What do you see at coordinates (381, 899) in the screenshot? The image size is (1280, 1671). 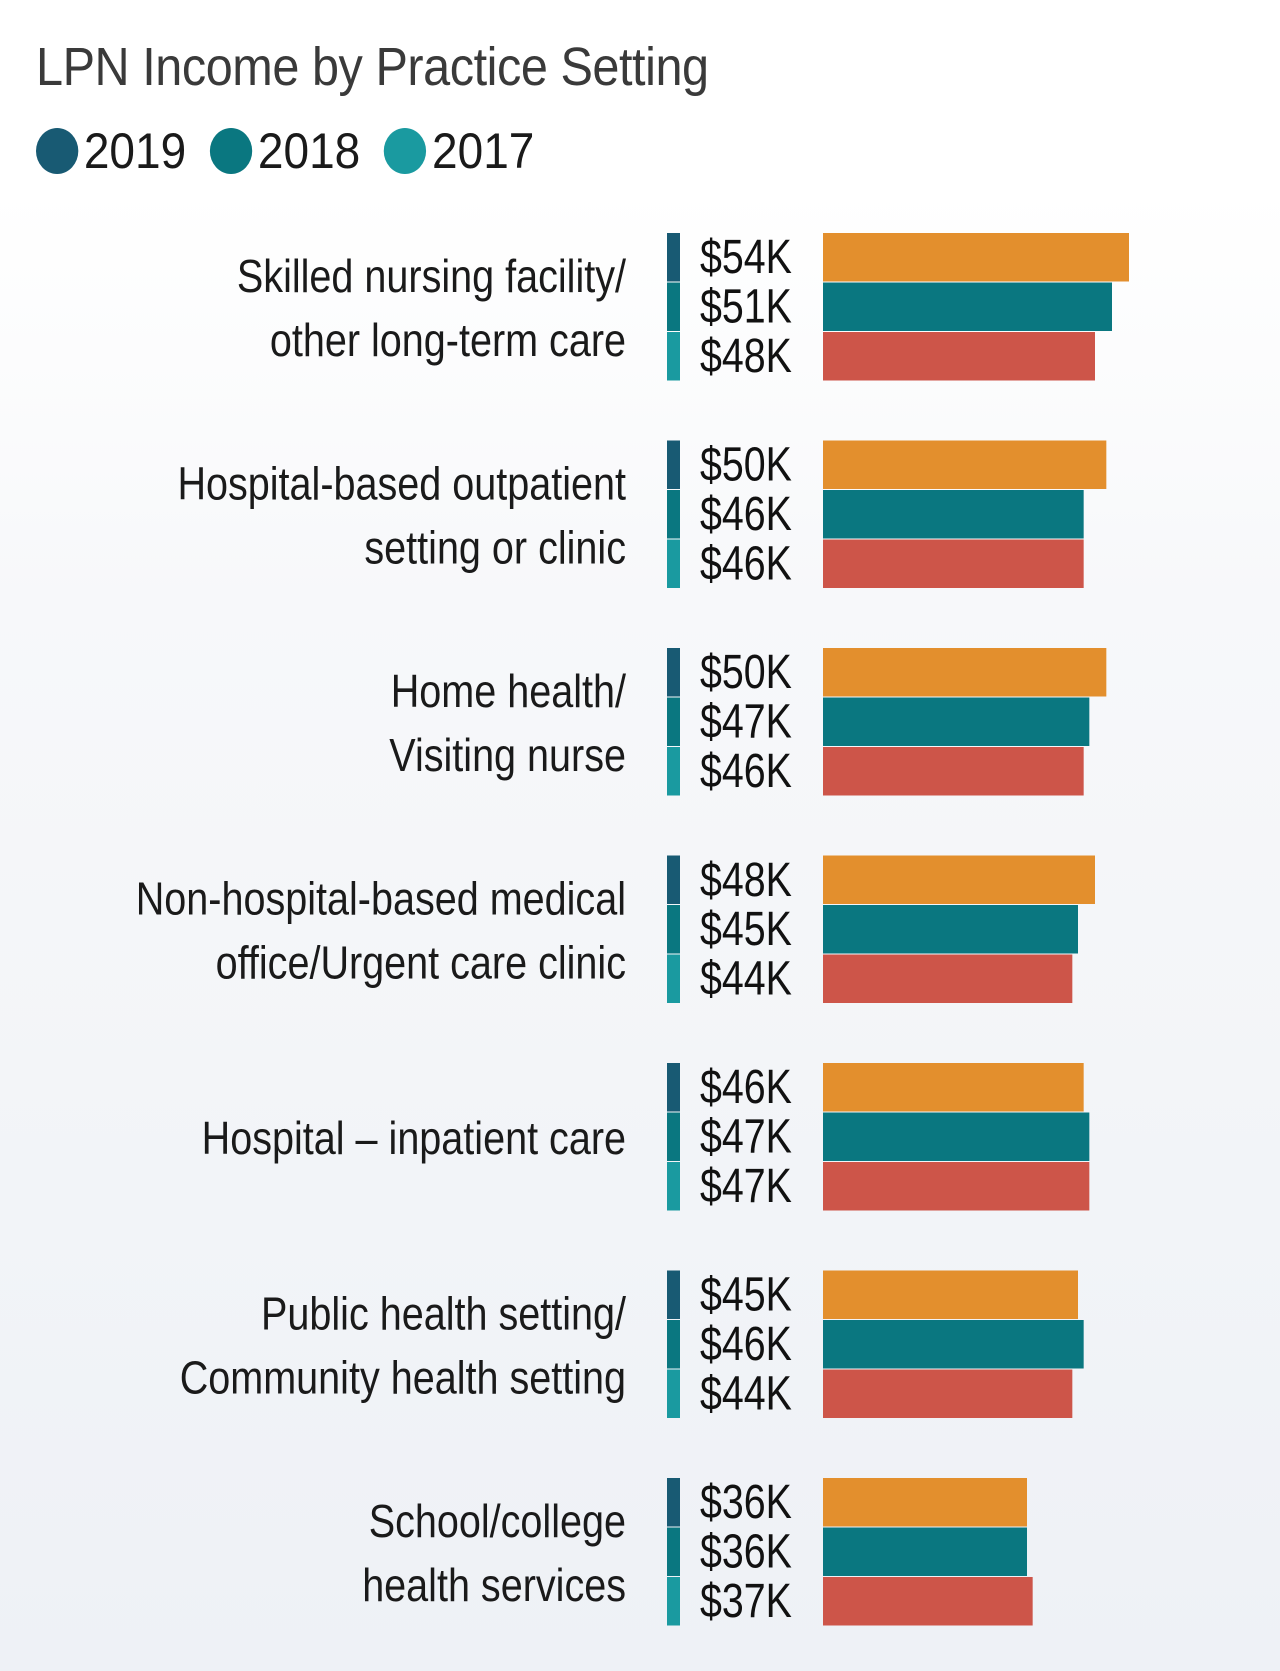 I see `category-label: Non-hospital-based medical` at bounding box center [381, 899].